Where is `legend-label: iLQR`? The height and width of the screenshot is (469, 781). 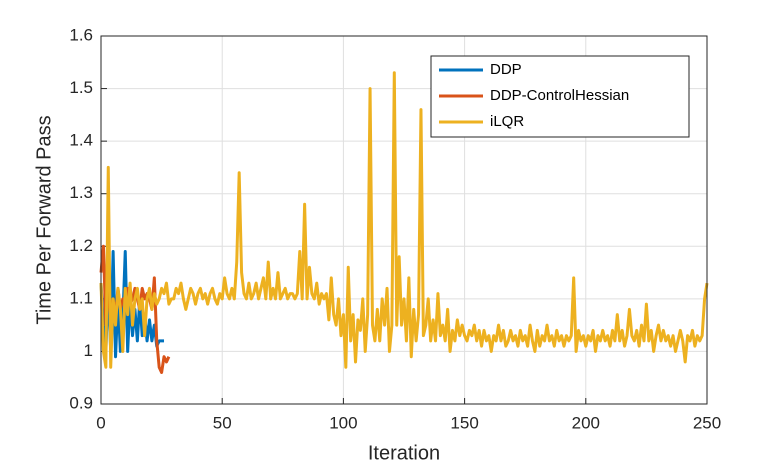
legend-label: iLQR is located at coordinates (507, 121).